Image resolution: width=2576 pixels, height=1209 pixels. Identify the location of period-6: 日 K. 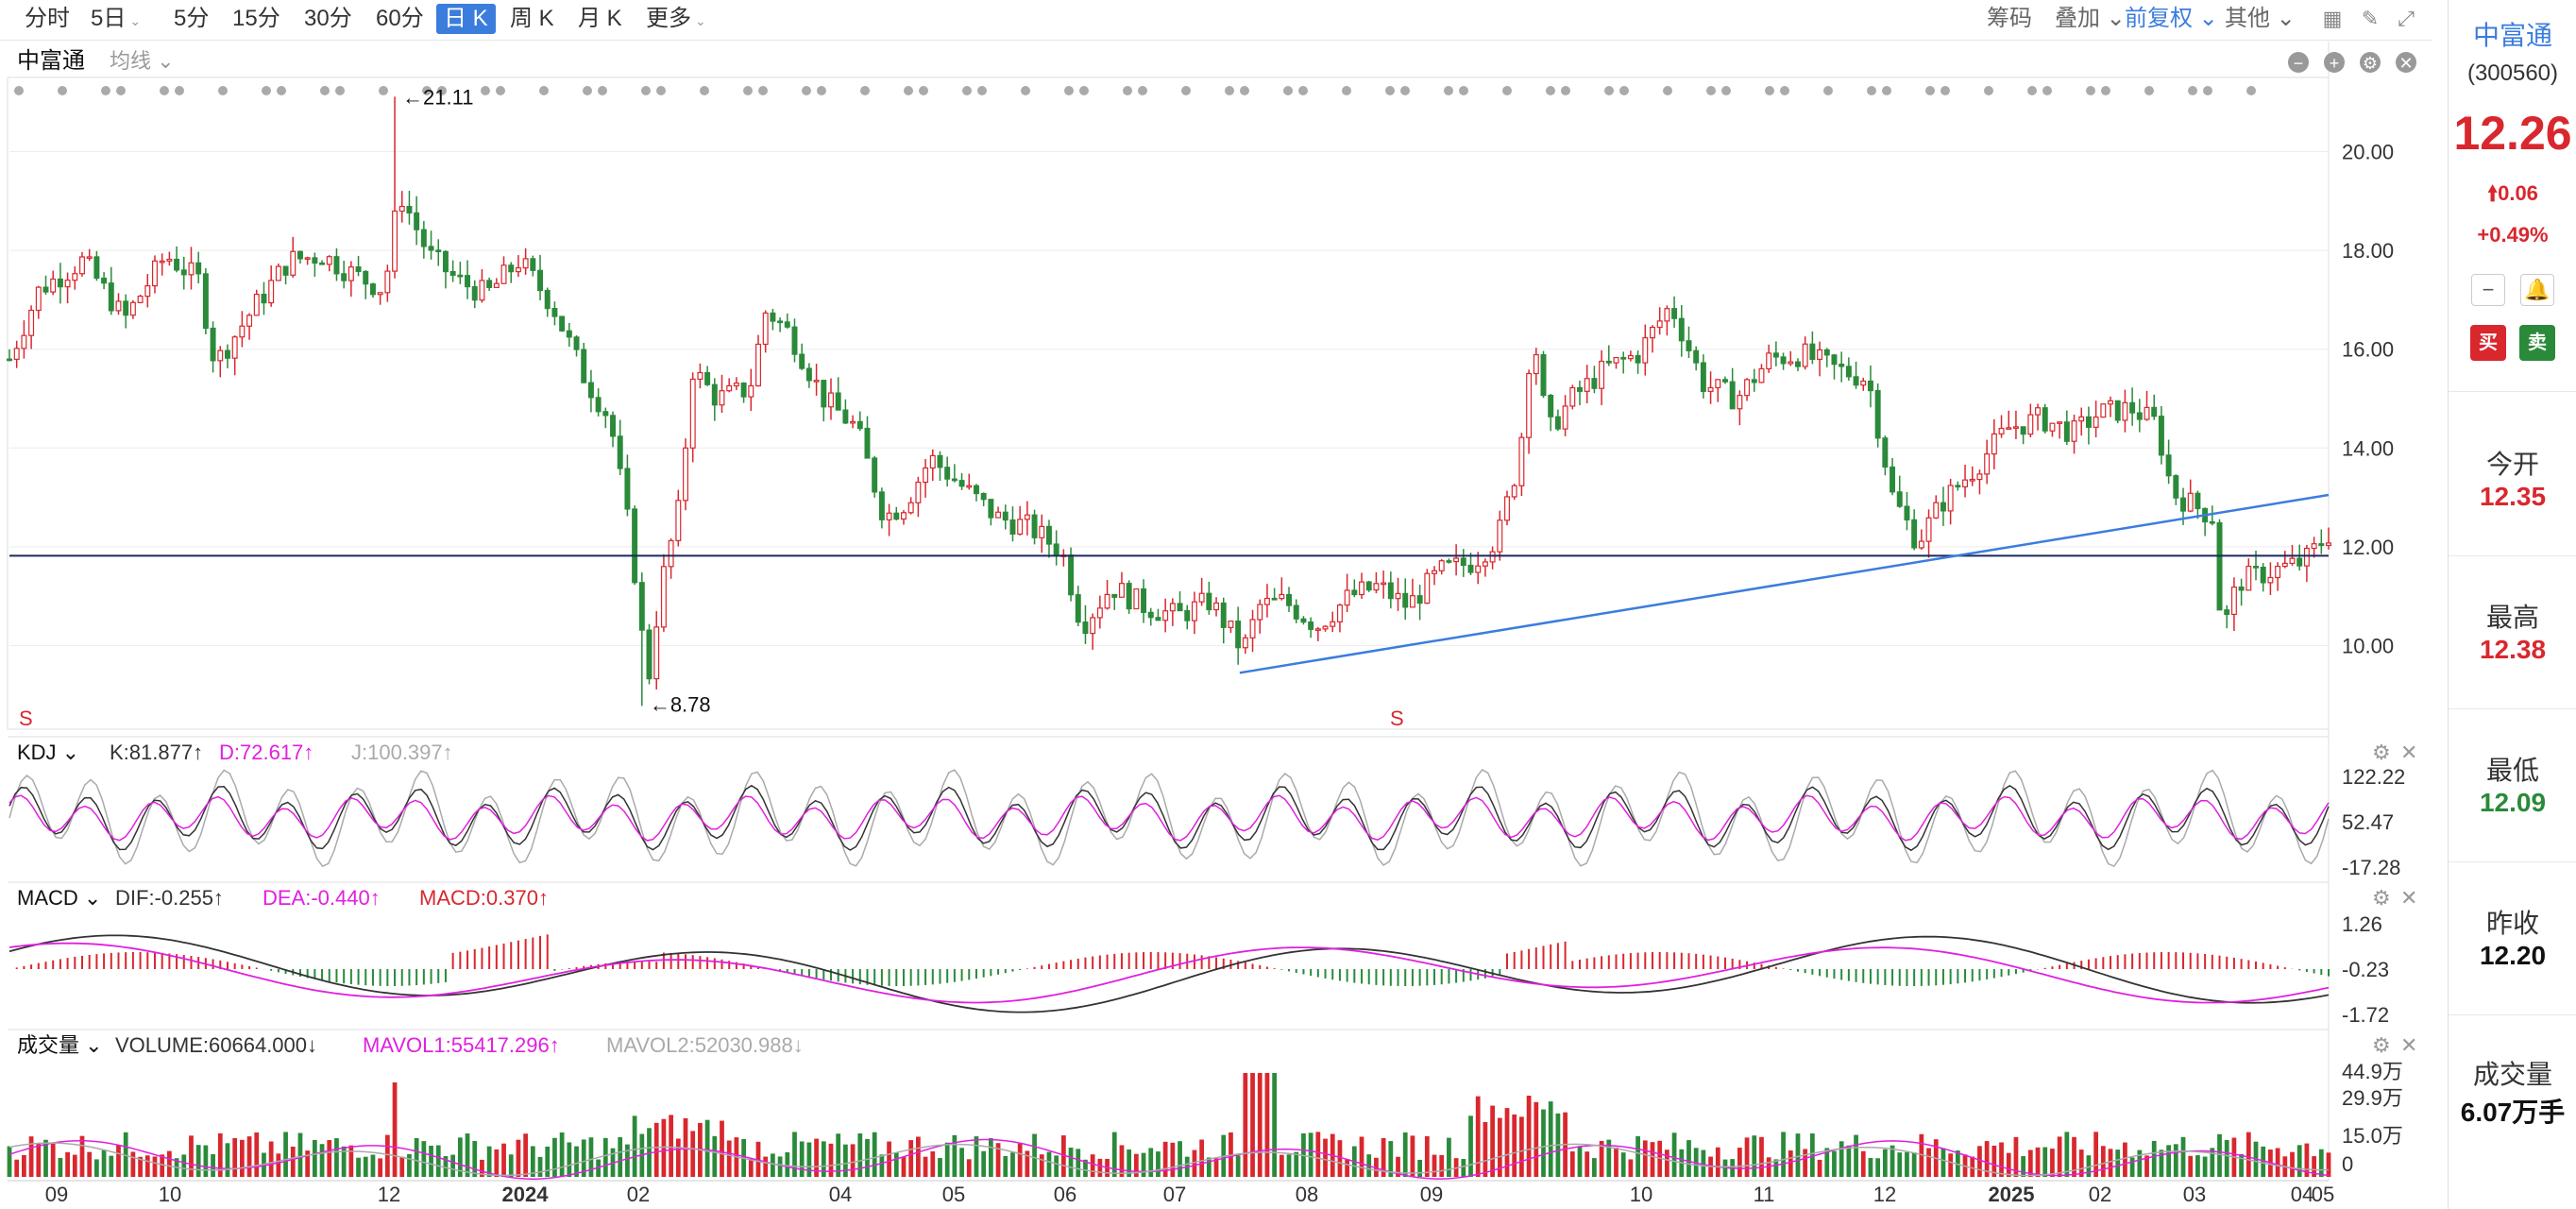
(466, 19).